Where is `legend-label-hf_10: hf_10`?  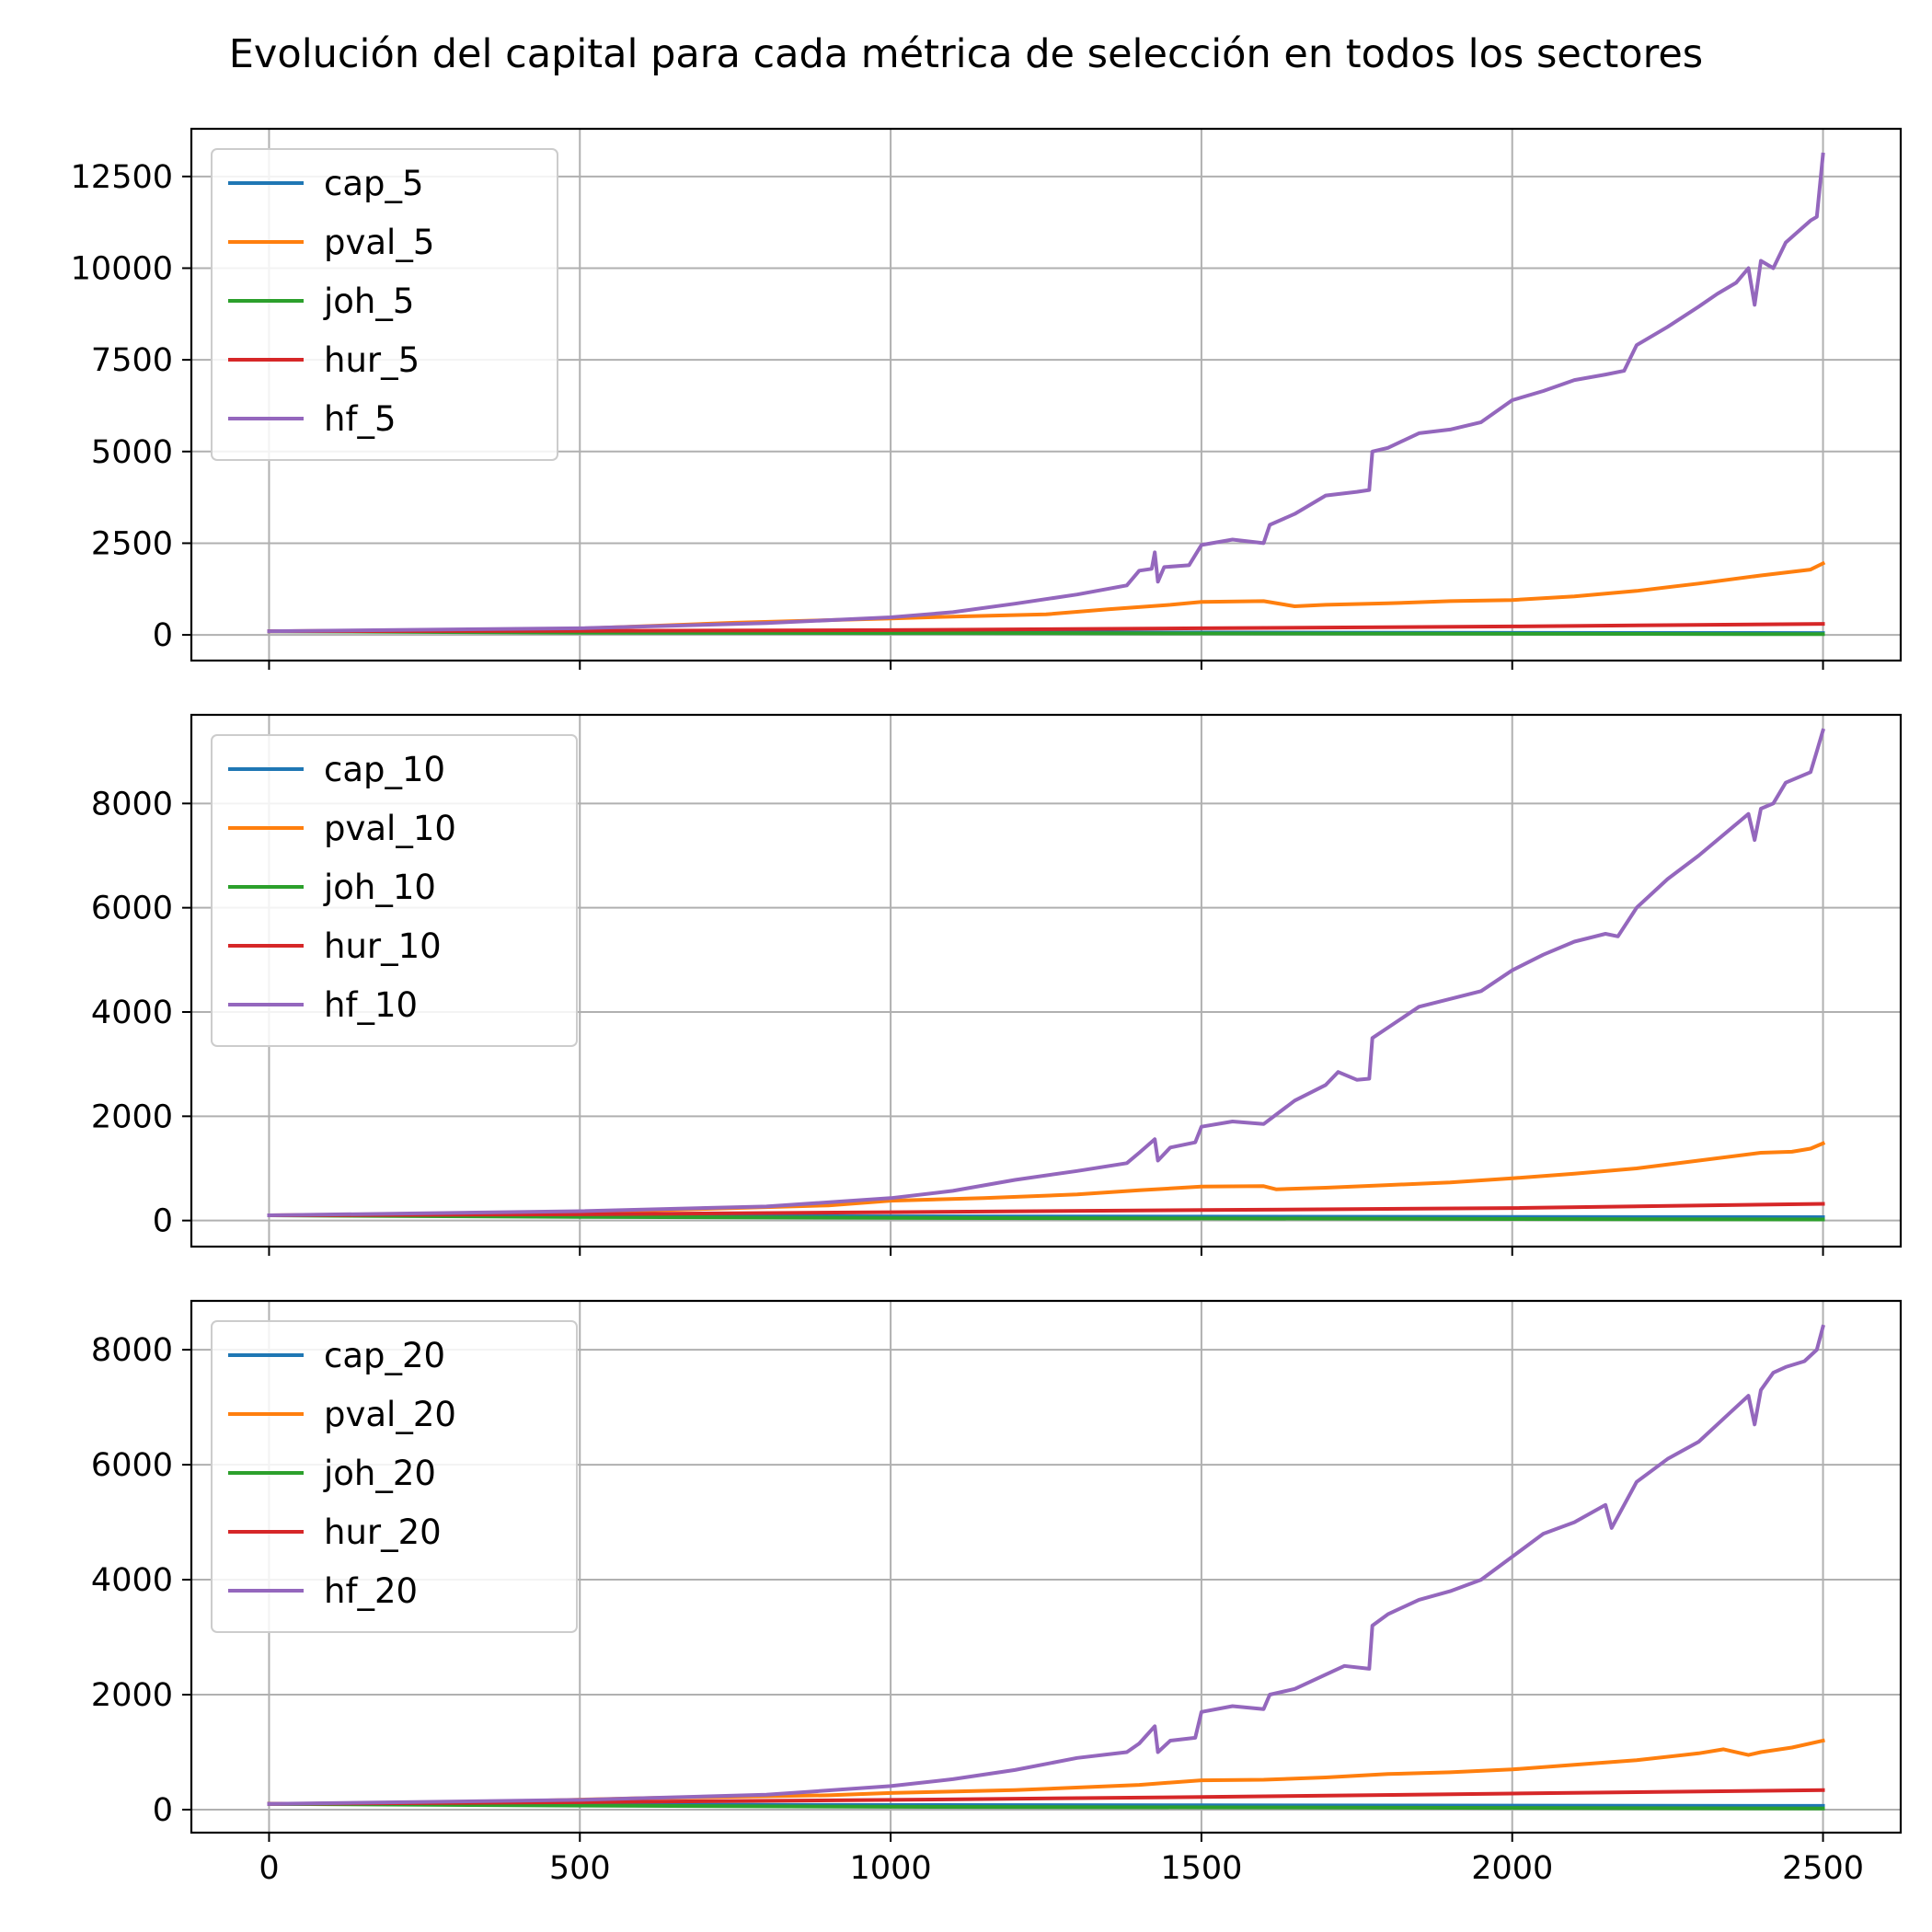 legend-label-hf_10: hf_10 is located at coordinates (371, 1005).